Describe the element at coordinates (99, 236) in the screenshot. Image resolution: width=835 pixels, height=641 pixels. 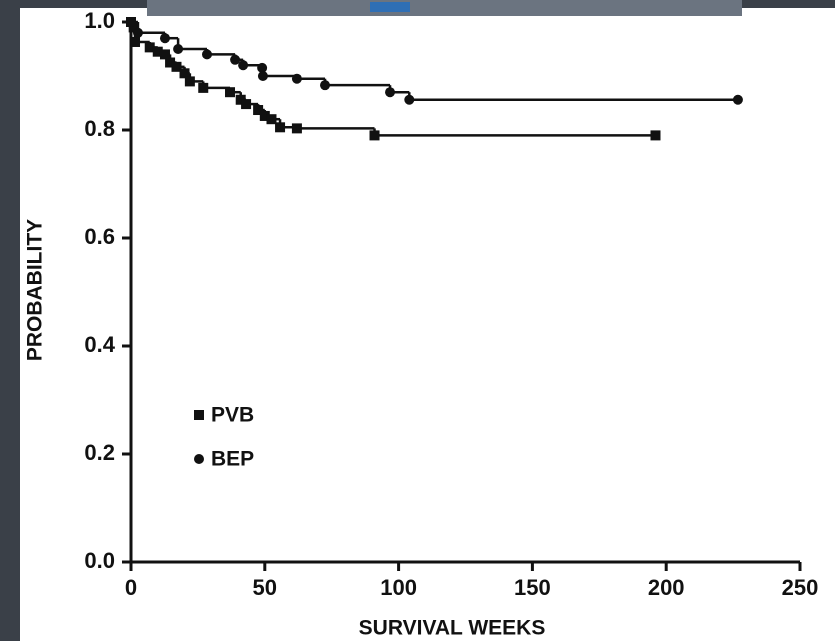
I see `y-tick-label: 0.6` at that location.